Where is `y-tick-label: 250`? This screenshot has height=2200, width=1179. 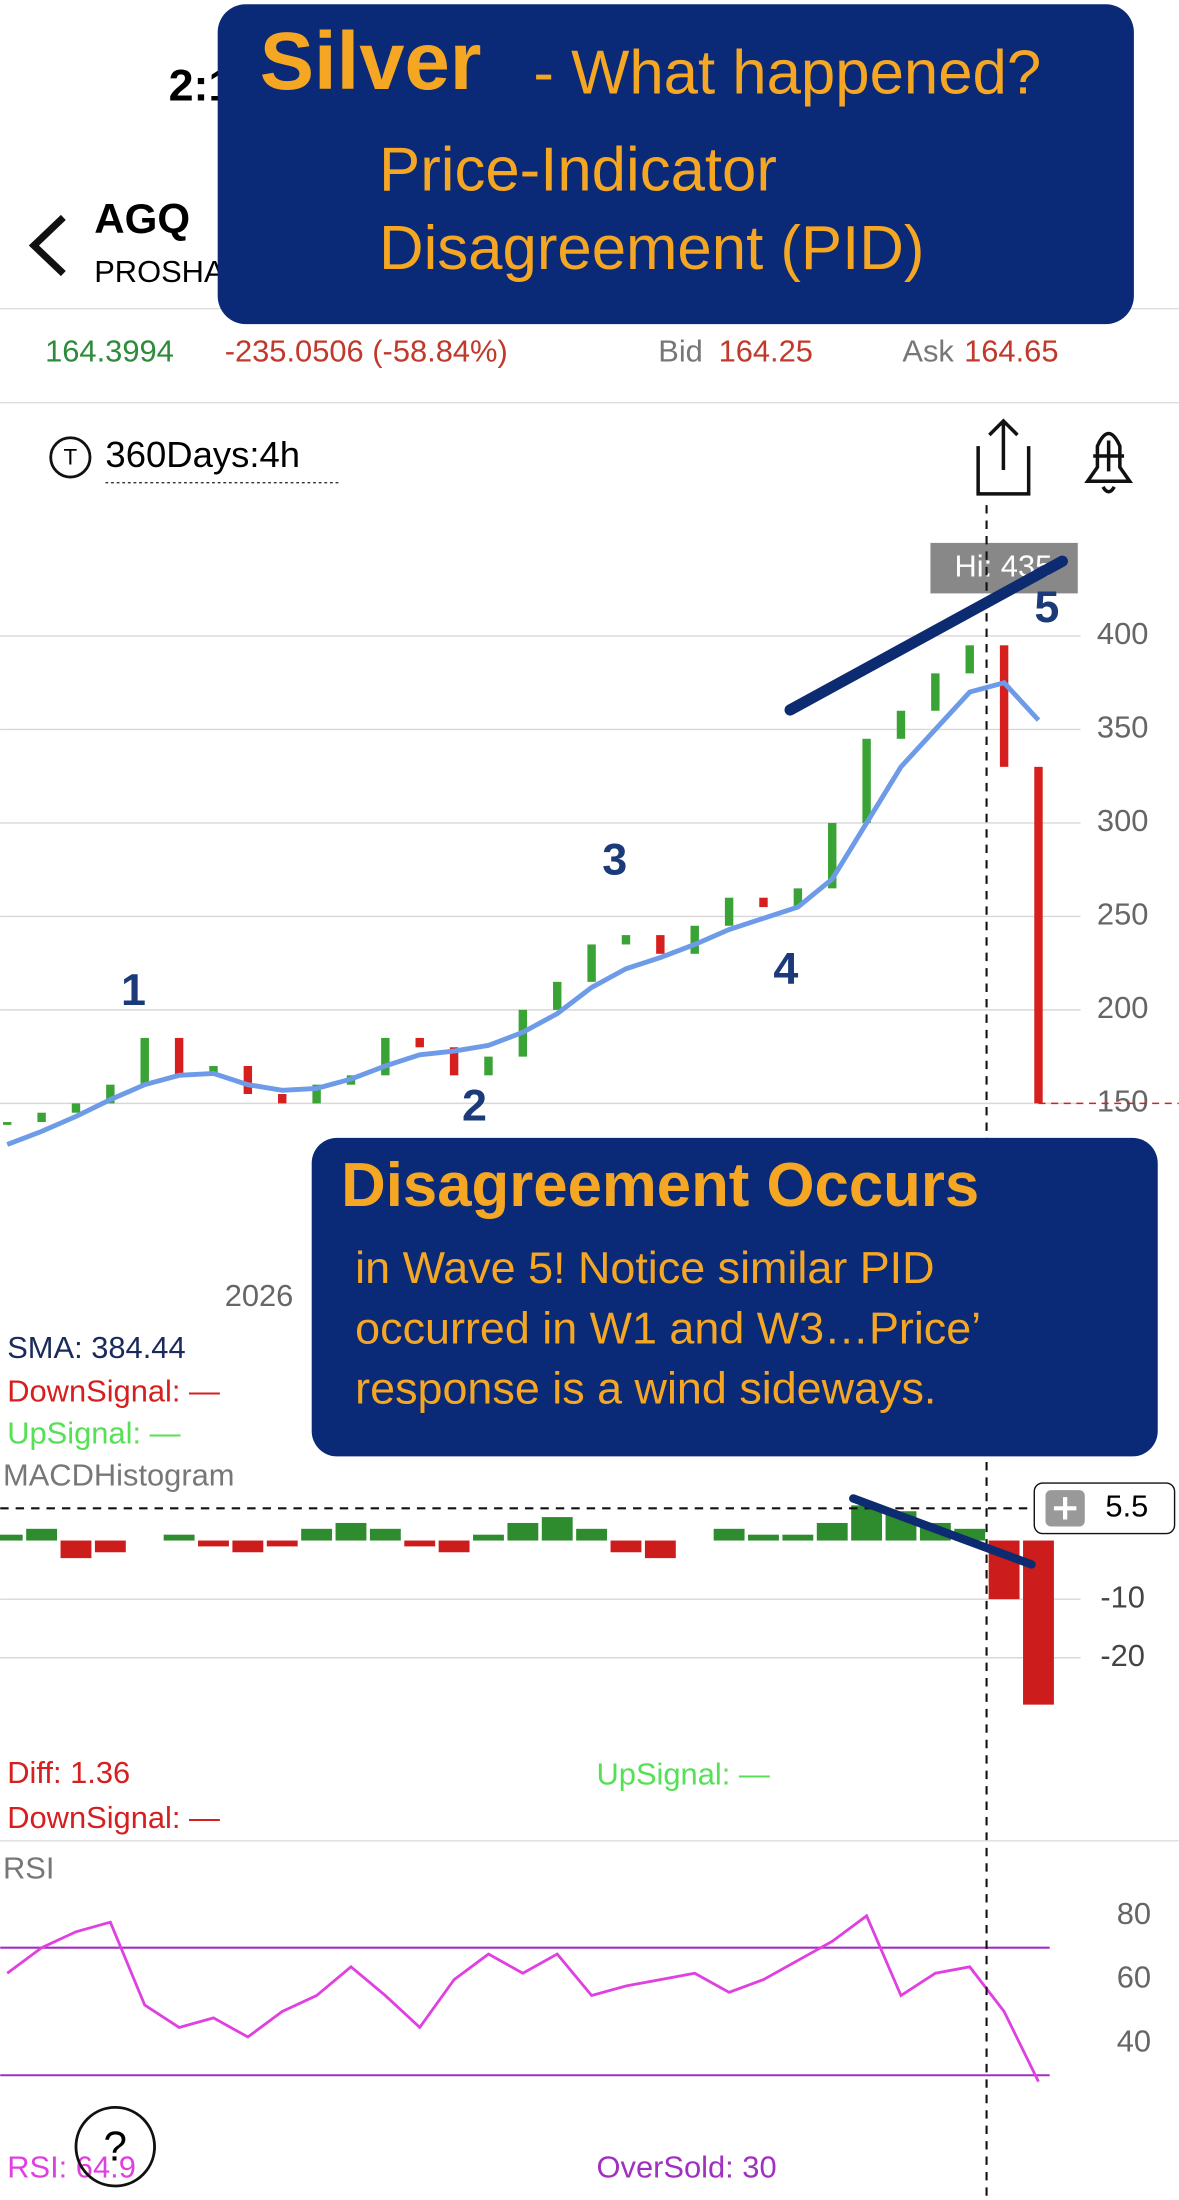 y-tick-label: 250 is located at coordinates (1123, 914).